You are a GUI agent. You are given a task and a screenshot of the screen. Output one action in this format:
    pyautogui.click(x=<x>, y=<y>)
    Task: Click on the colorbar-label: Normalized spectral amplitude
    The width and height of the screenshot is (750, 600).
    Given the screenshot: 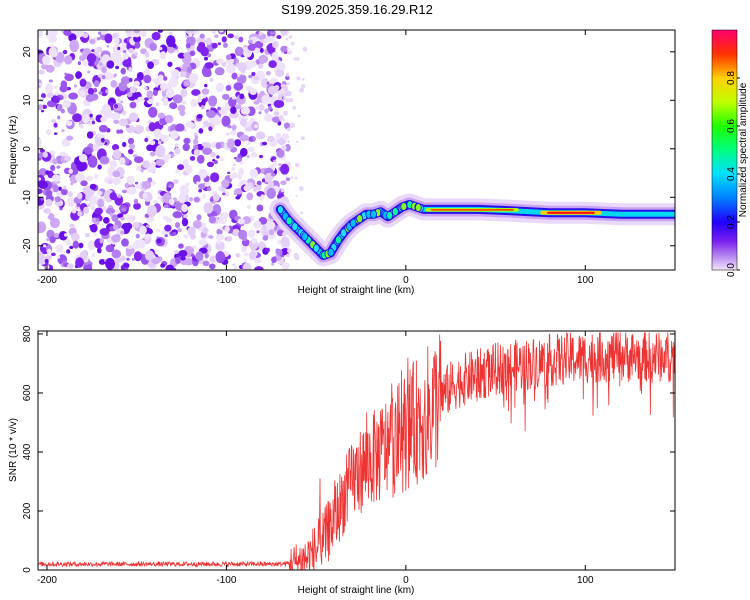 What is the action you would take?
    pyautogui.click(x=743, y=149)
    